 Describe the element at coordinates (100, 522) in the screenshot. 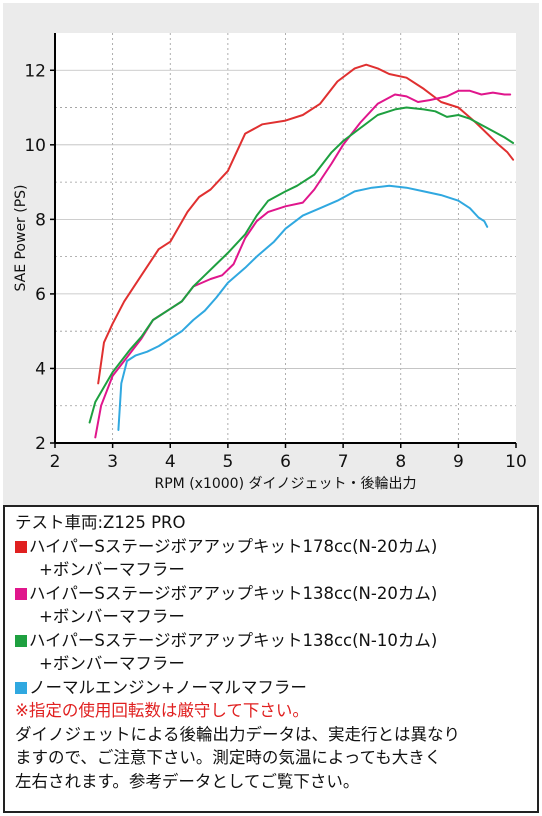

I see `test-vehicle-label: テスト車両:Z125 PRO` at that location.